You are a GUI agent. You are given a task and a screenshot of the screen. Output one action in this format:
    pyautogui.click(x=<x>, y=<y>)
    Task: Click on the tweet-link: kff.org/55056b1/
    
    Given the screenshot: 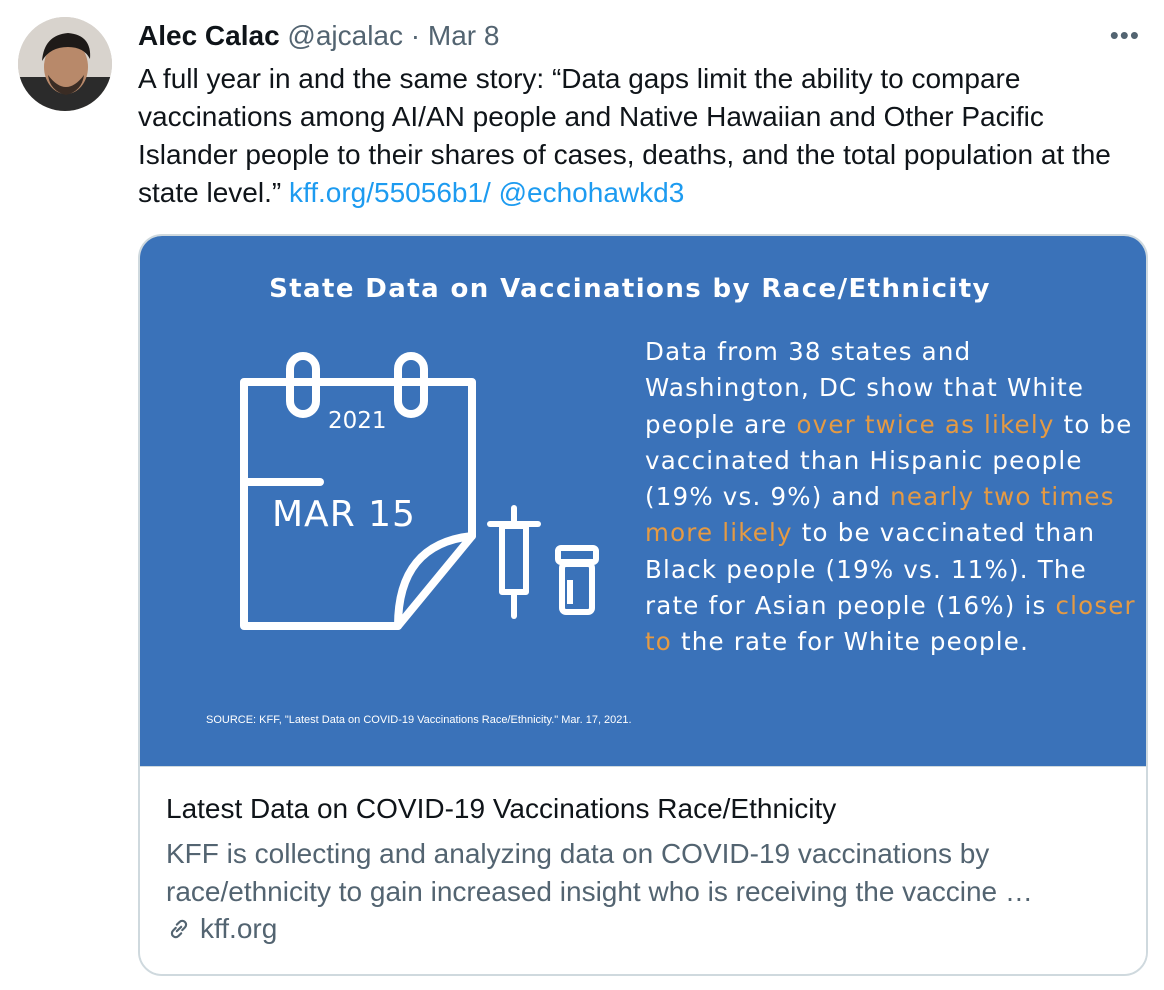 What is the action you would take?
    pyautogui.click(x=389, y=192)
    